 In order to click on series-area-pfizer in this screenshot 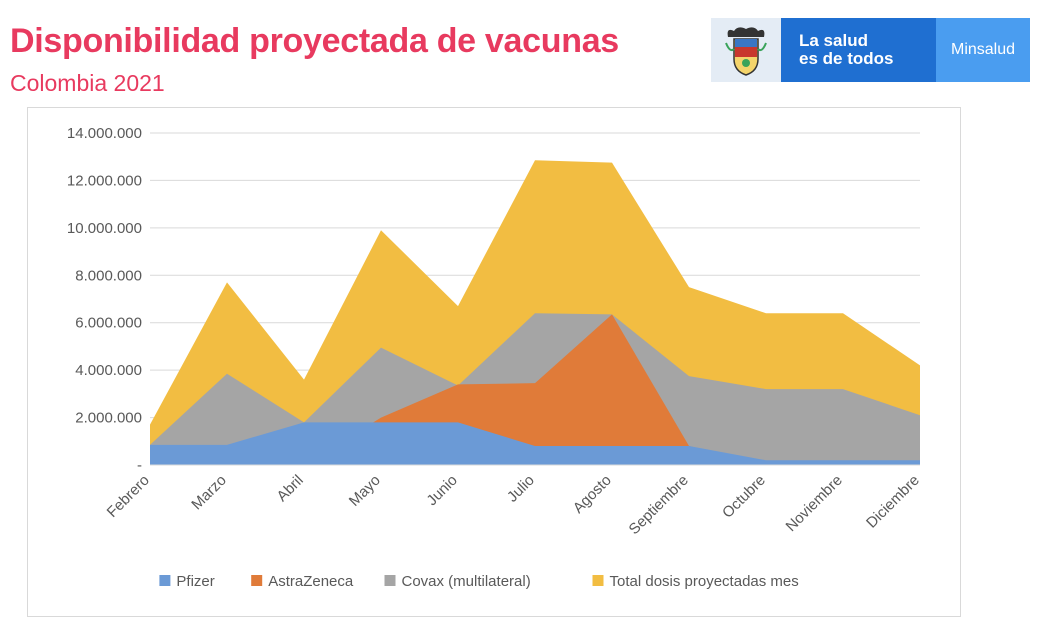, I will do `click(535, 443)`.